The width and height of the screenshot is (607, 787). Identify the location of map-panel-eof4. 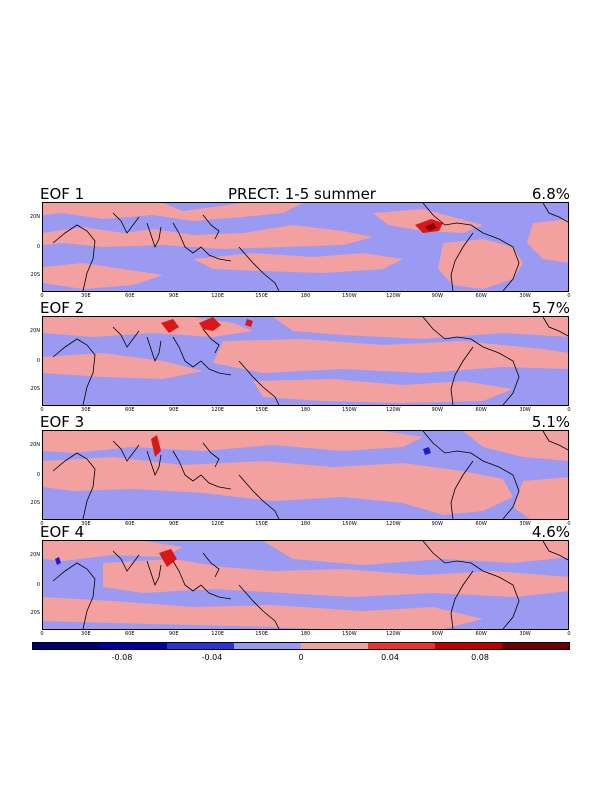
(305, 585).